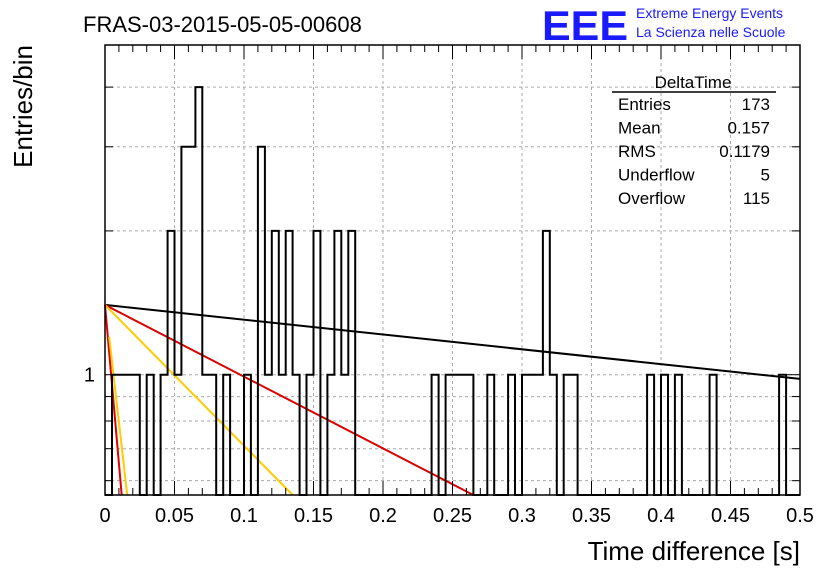  What do you see at coordinates (174, 516) in the screenshot?
I see `x-tick-label: 0.05` at bounding box center [174, 516].